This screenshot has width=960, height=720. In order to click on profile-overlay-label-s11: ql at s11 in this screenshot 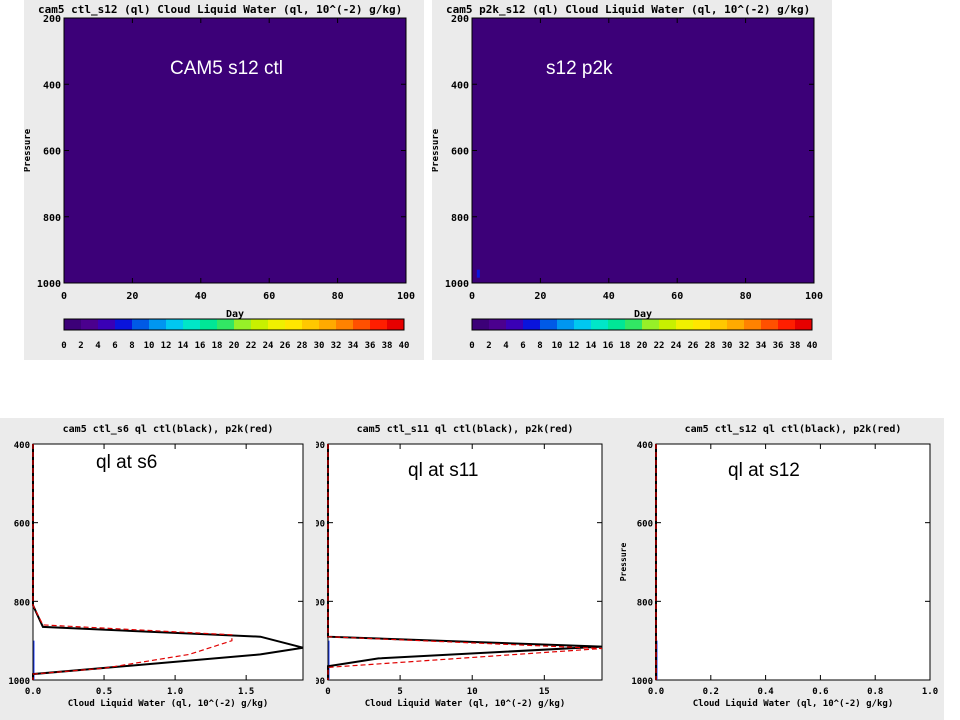, I will do `click(443, 470)`.